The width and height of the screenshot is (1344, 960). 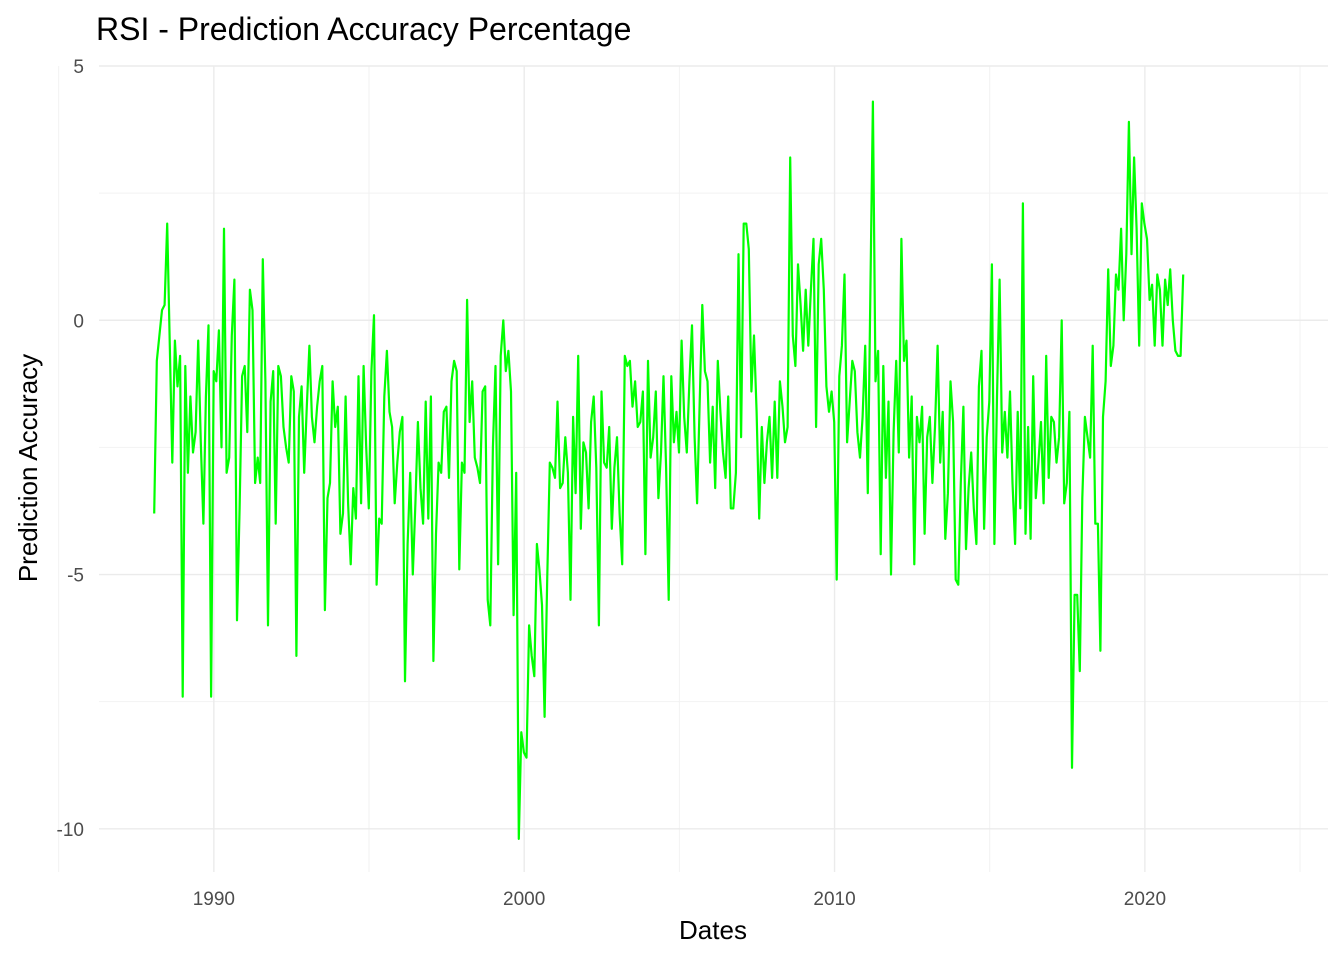 What do you see at coordinates (214, 899) in the screenshot?
I see `x-tick-label: 1990` at bounding box center [214, 899].